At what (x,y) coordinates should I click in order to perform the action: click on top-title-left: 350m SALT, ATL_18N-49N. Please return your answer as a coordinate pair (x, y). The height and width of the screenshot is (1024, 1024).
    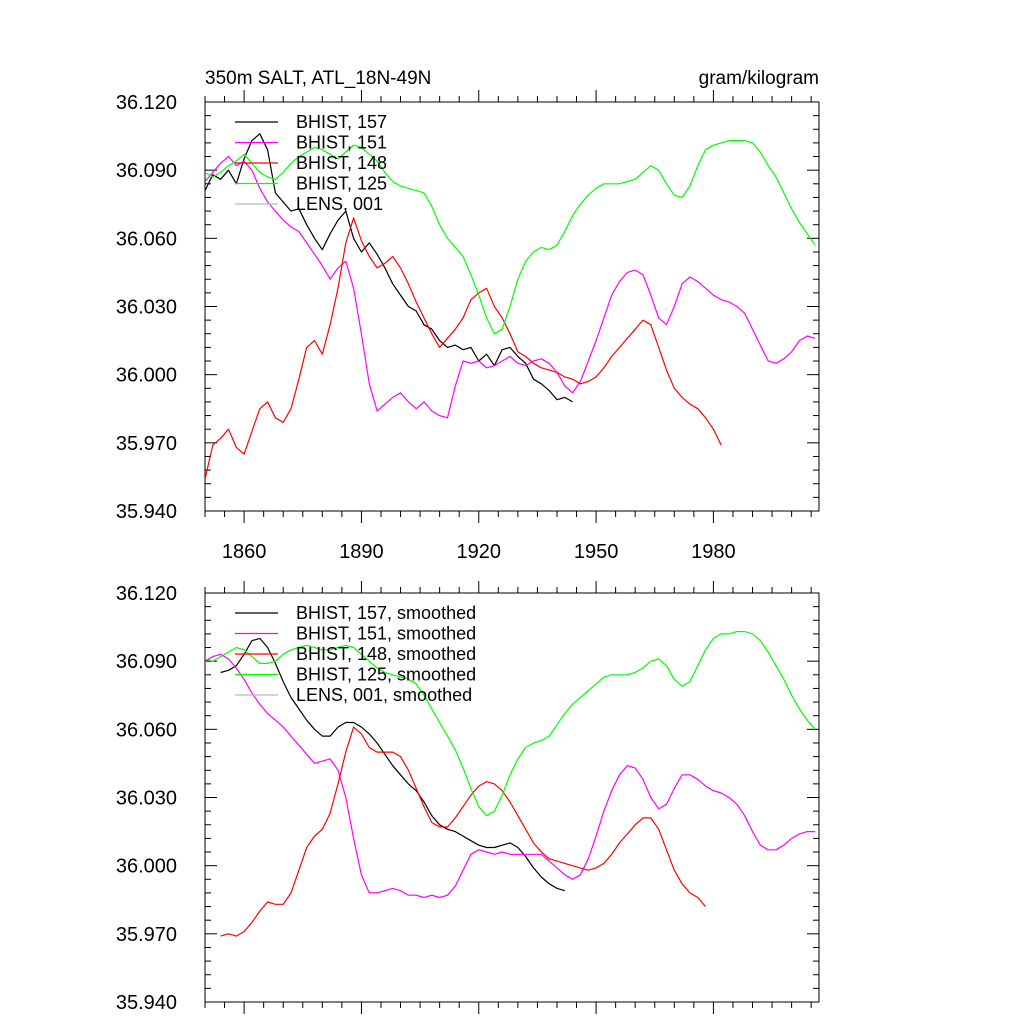
    Looking at the image, I should click on (318, 78).